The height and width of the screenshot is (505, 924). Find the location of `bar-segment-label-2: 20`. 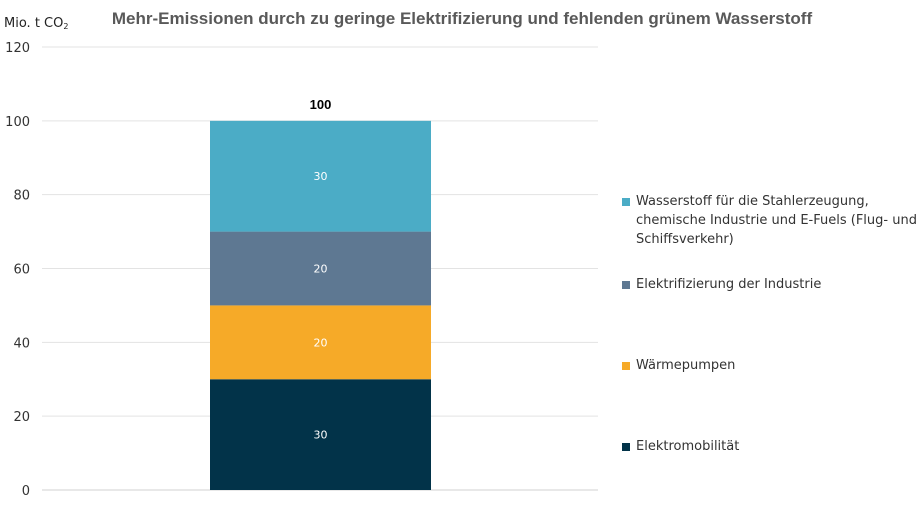

bar-segment-label-2: 20 is located at coordinates (321, 342).